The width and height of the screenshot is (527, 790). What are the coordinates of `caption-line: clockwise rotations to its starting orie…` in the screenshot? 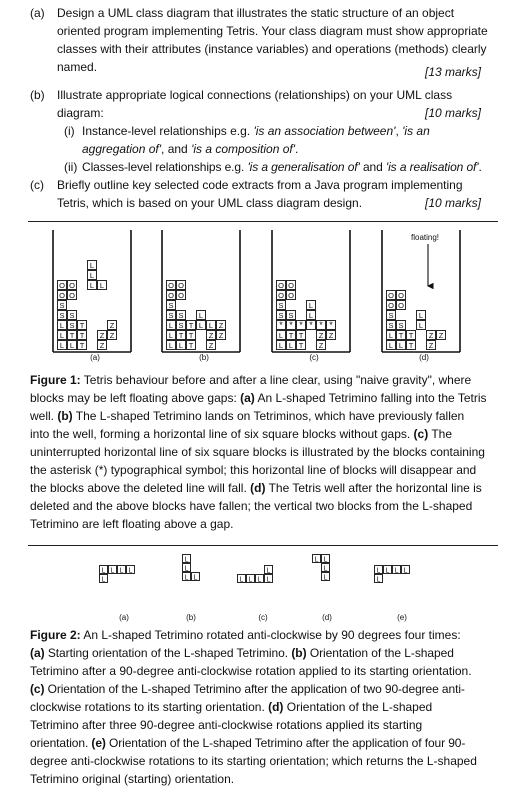 It's located at (231, 707).